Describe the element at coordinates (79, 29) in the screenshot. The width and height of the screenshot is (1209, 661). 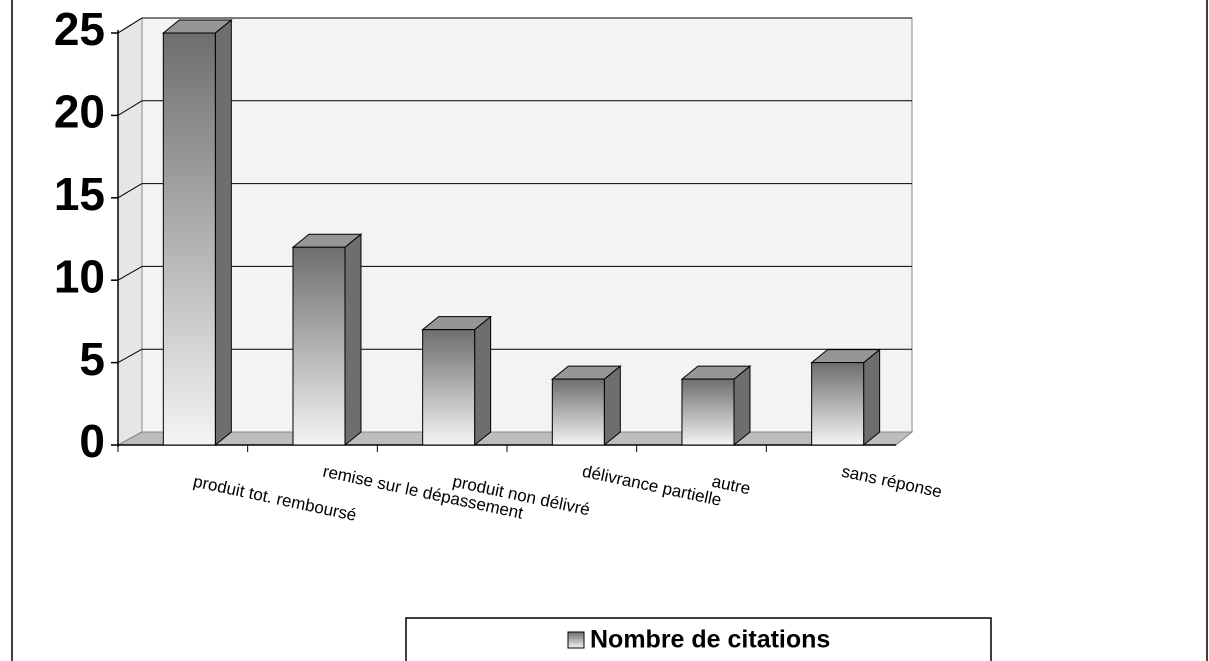
I see `y-tick-label: 25` at that location.